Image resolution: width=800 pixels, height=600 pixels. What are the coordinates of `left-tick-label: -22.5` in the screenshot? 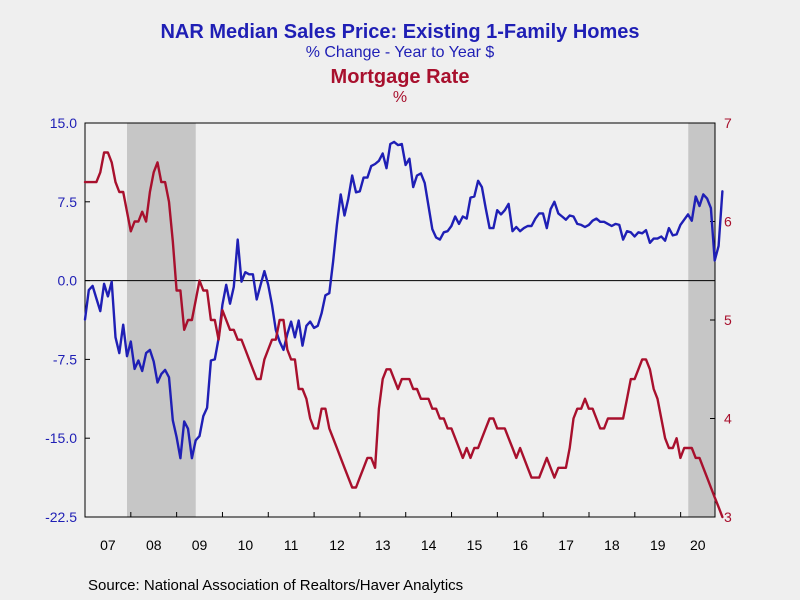 It's located at (61, 517).